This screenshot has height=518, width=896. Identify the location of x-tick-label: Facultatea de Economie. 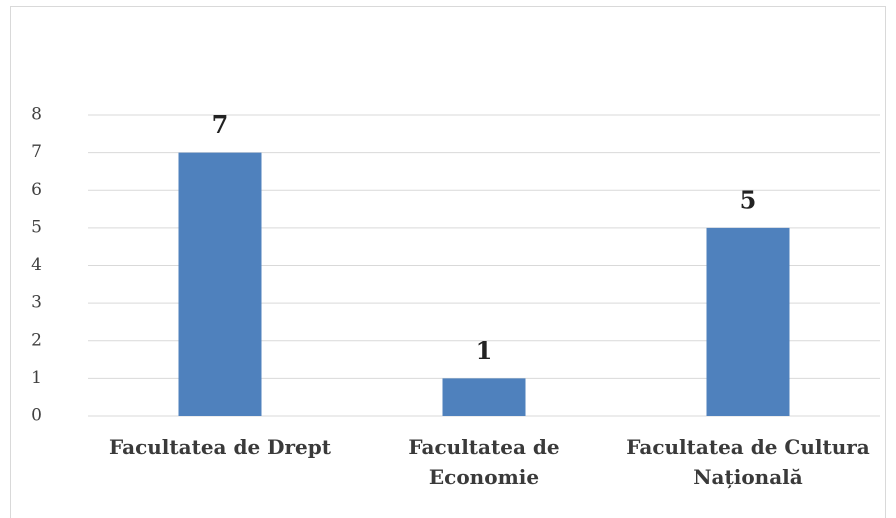
(484, 462).